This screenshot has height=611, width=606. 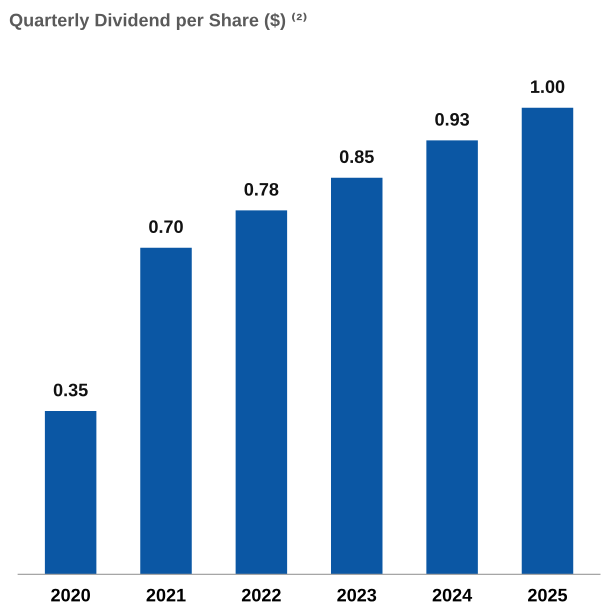 I want to click on data-label: 0.70, so click(x=166, y=227).